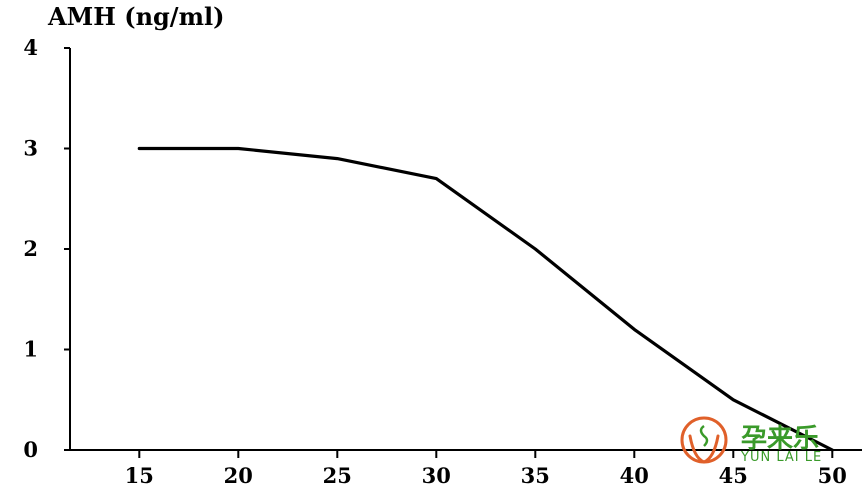  What do you see at coordinates (486, 467) in the screenshot?
I see `x-ticks: 15 20 25 30 35 40 45 50` at bounding box center [486, 467].